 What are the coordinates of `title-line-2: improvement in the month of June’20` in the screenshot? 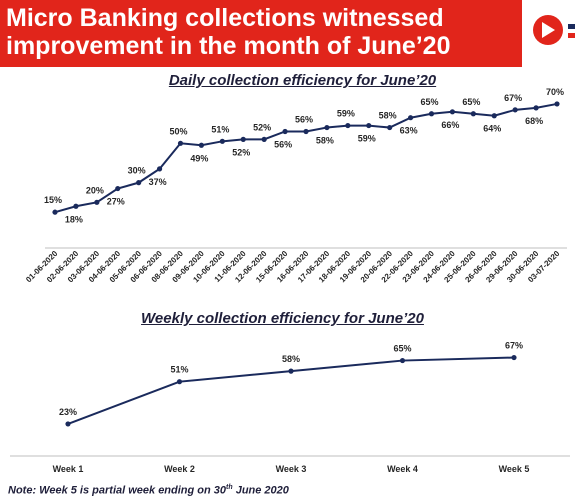 It's located at (228, 46).